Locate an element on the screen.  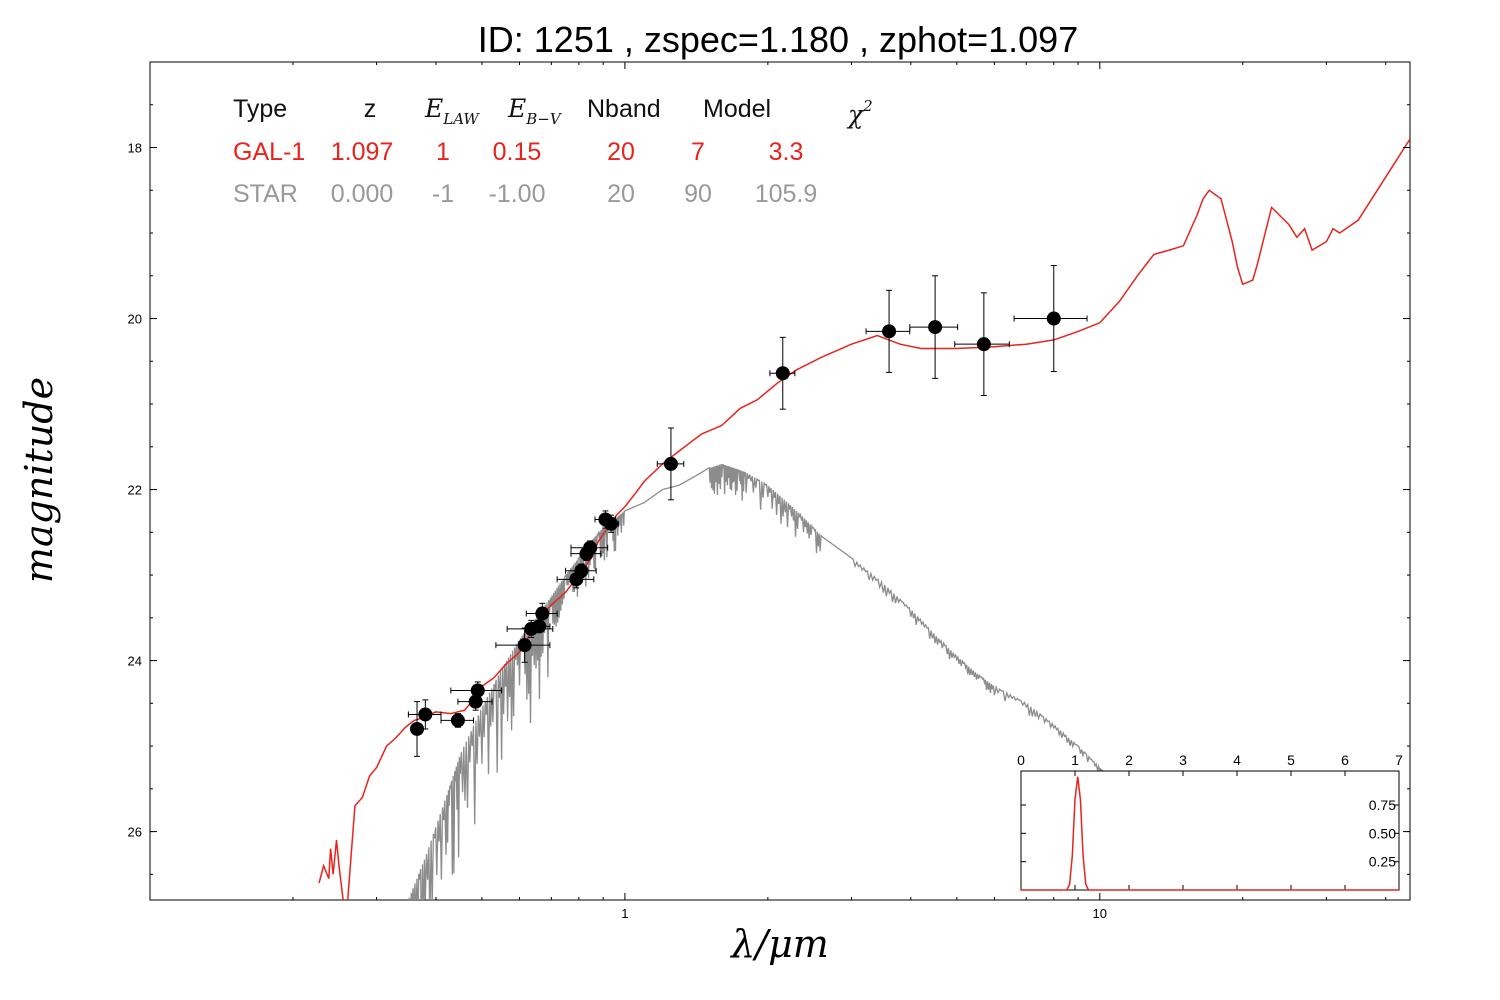
table-cell: 90 is located at coordinates (698, 194).